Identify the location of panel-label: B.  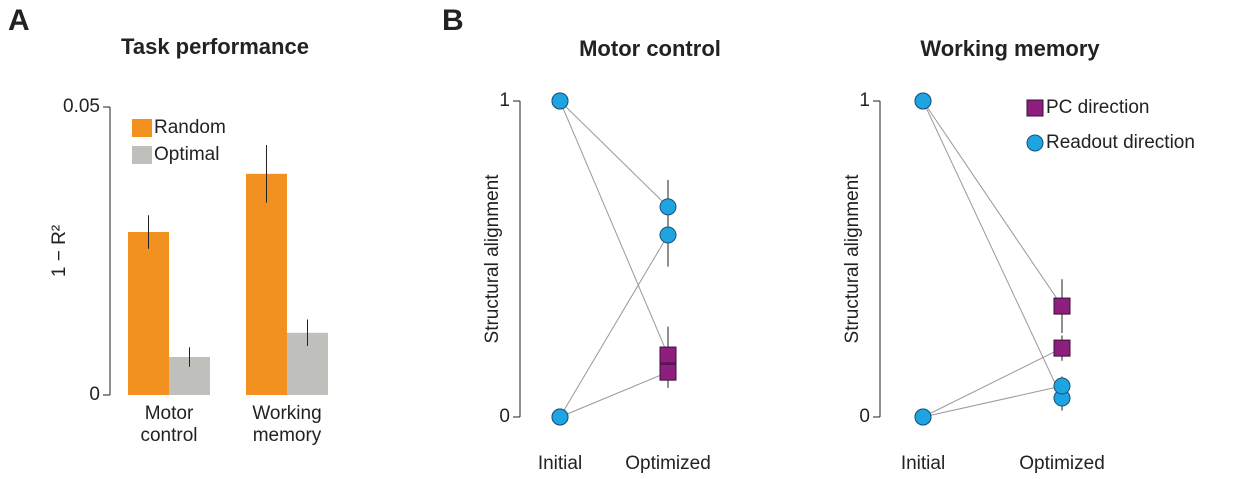
(453, 20).